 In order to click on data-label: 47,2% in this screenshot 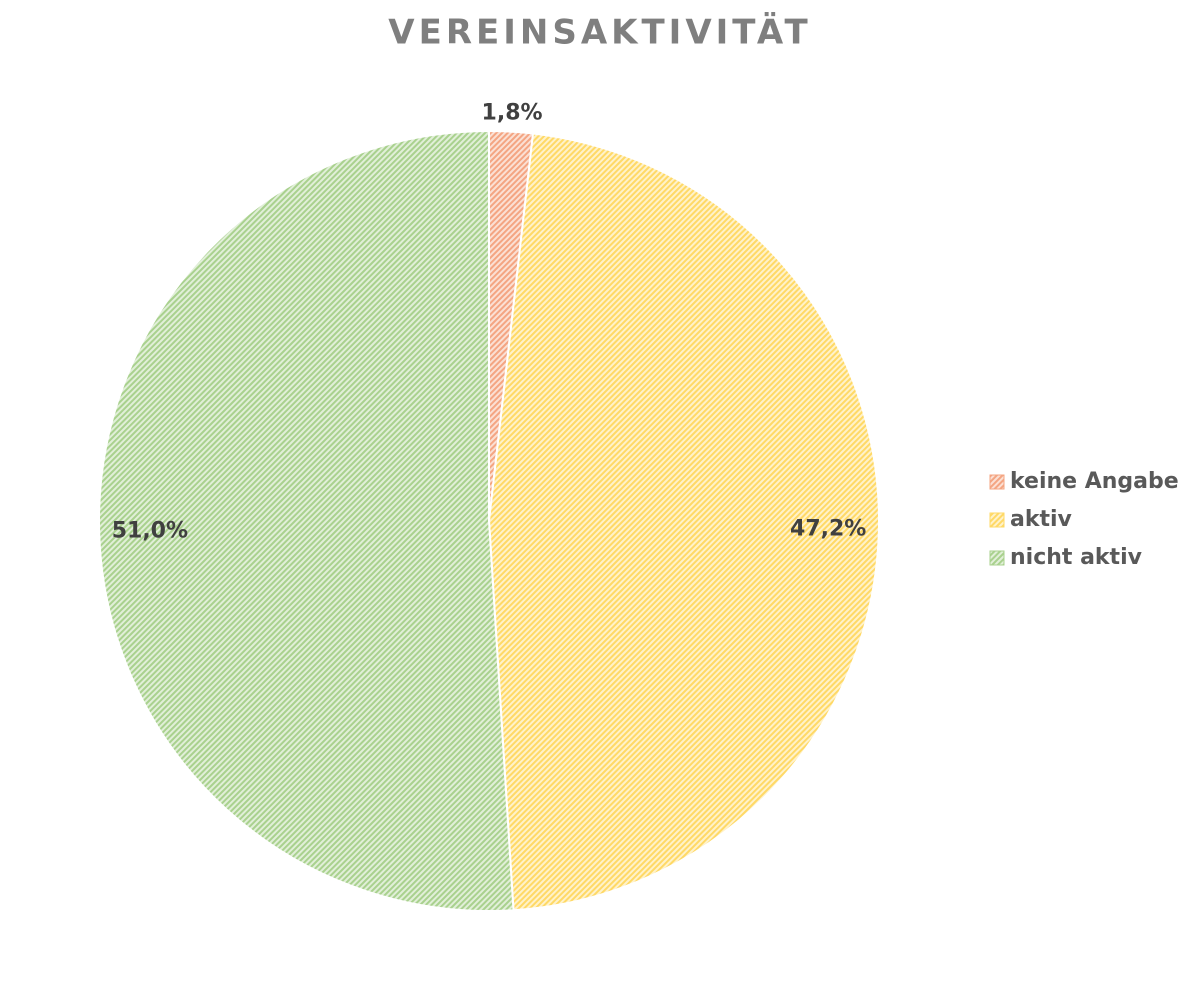, I will do `click(828, 529)`.